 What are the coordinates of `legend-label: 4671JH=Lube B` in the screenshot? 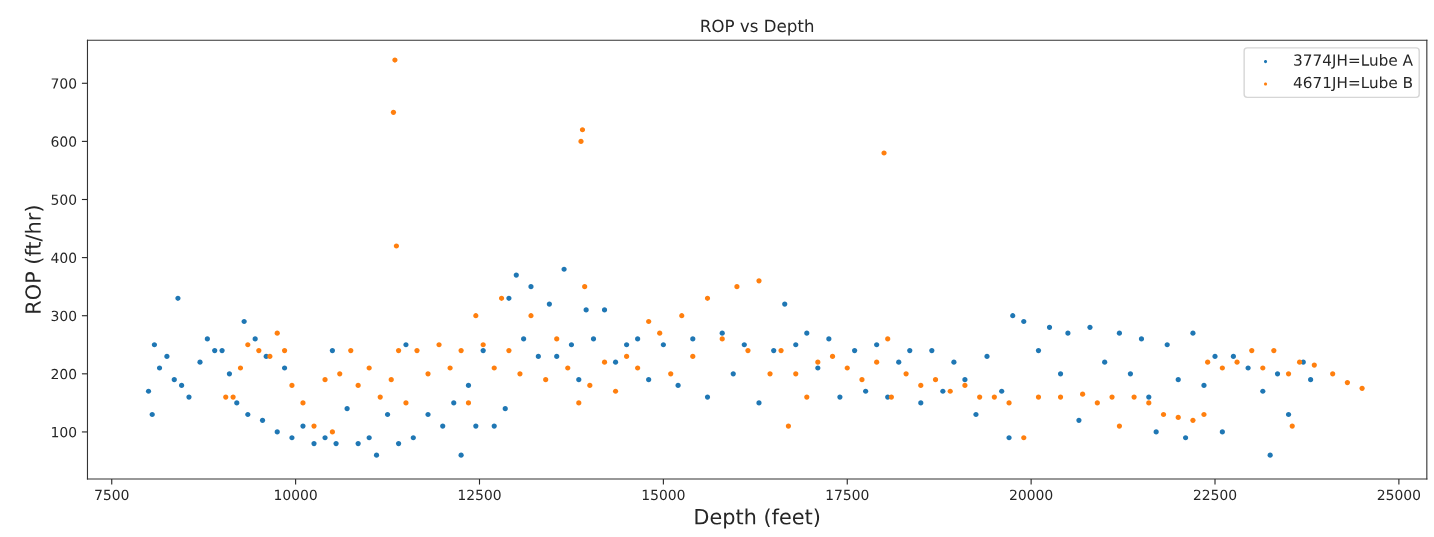 It's located at (1352, 84).